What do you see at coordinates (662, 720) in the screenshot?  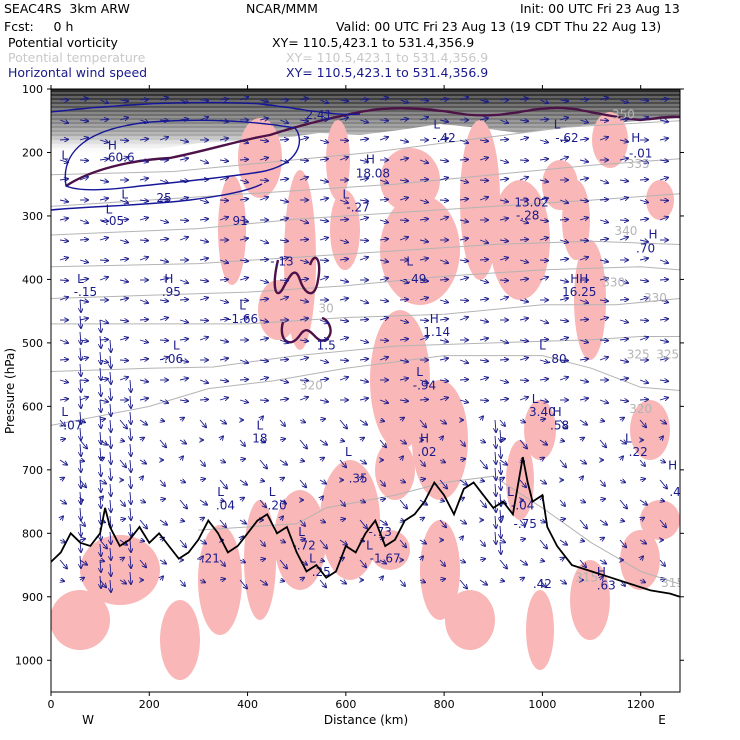 I see `x-axis-east-label: E` at bounding box center [662, 720].